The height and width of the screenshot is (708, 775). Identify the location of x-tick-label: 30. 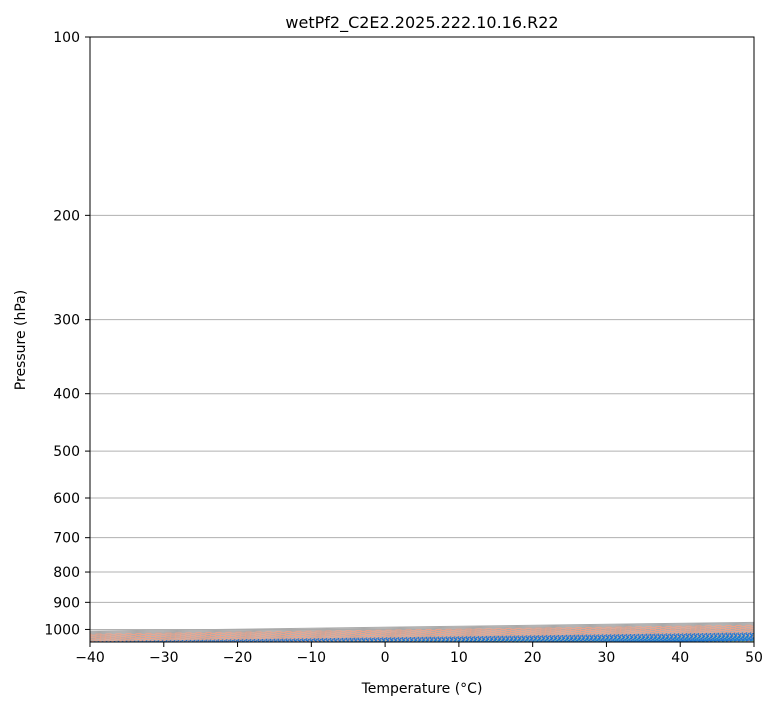
(607, 658).